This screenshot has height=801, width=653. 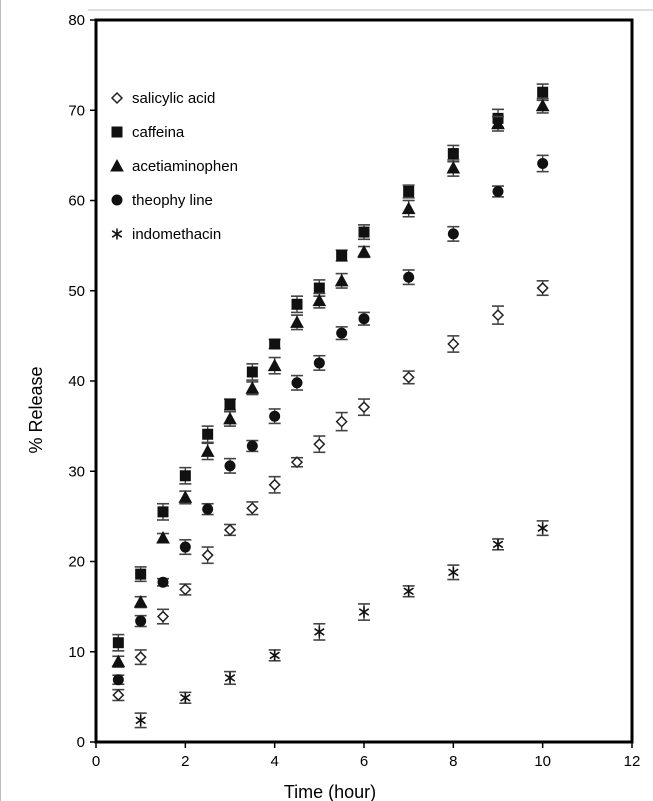 What do you see at coordinates (172, 200) in the screenshot?
I see `legend-label: theophy line` at bounding box center [172, 200].